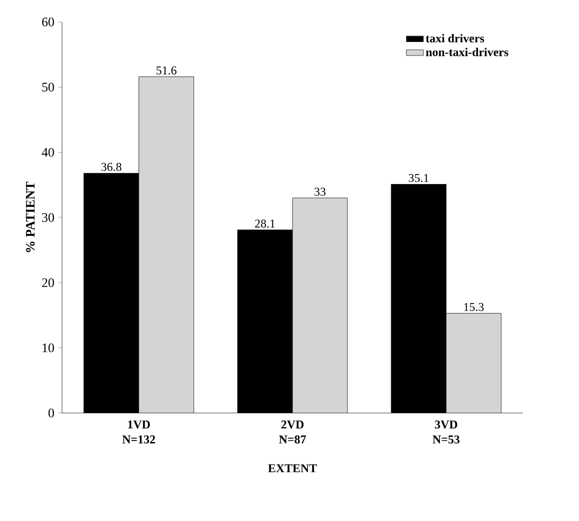  Describe the element at coordinates (48, 22) in the screenshot. I see `y-tick-label: 60` at that location.